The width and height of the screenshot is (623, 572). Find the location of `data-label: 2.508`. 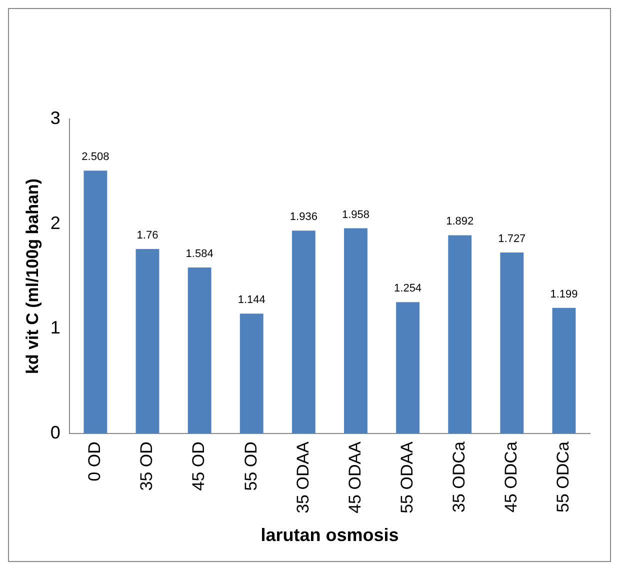

data-label: 2.508 is located at coordinates (96, 157).